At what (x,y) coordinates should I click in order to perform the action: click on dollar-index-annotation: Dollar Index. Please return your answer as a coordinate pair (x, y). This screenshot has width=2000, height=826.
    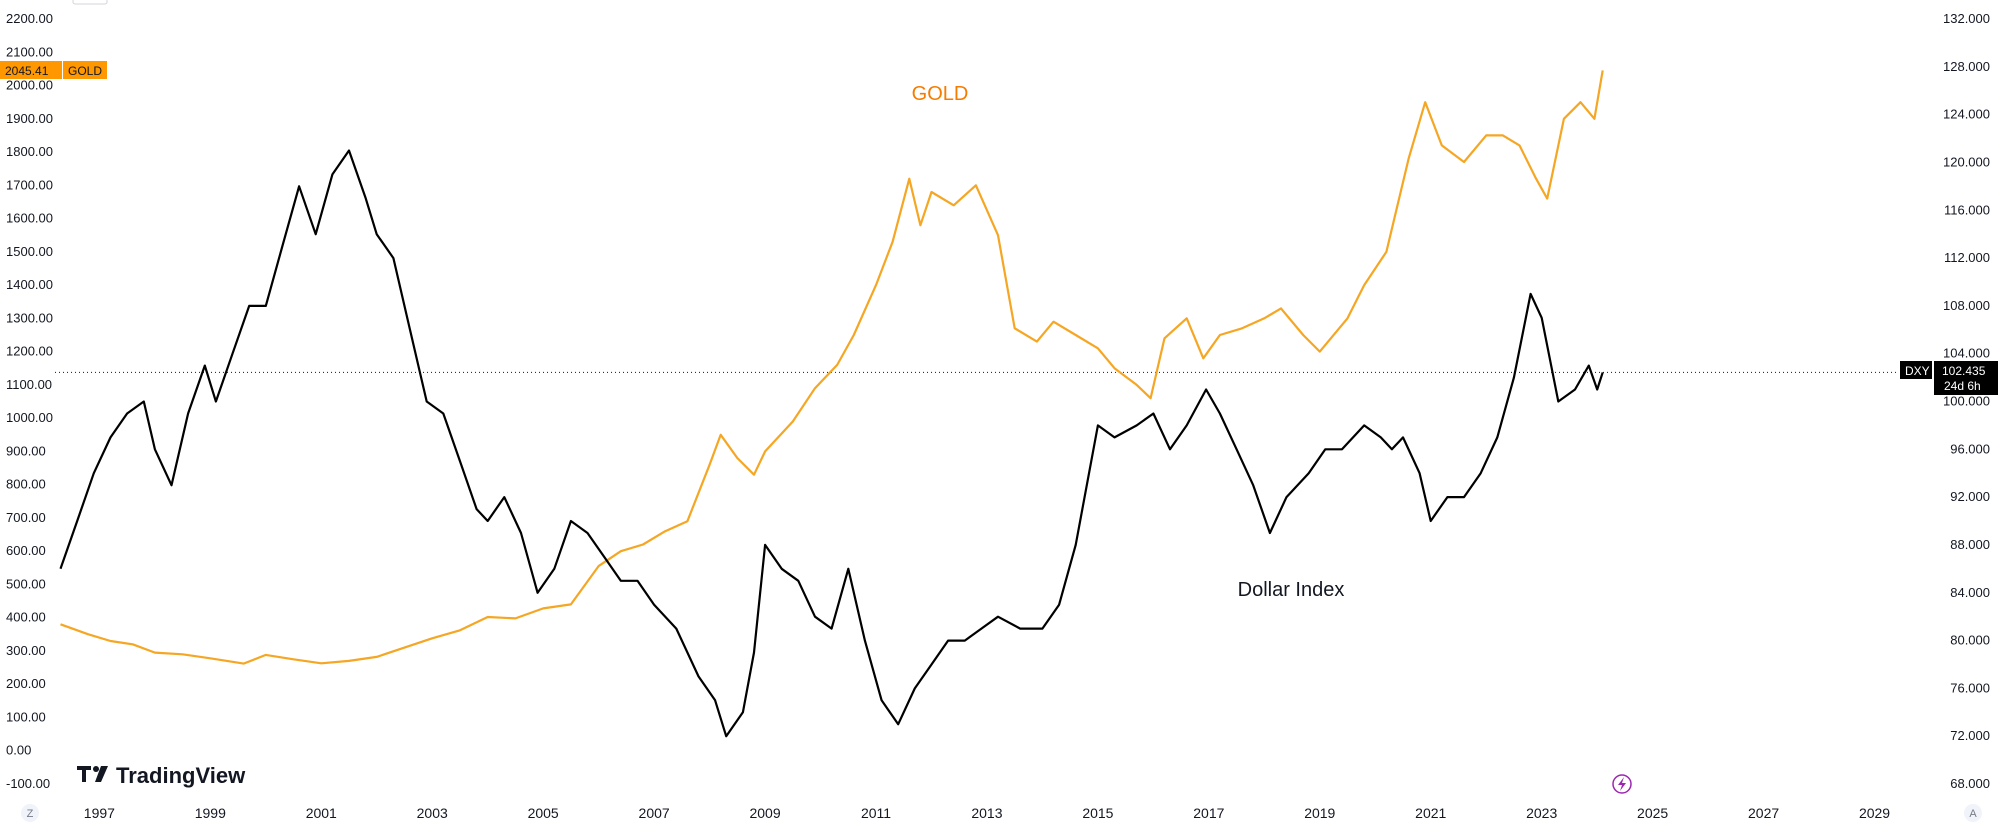
    Looking at the image, I should click on (1291, 590).